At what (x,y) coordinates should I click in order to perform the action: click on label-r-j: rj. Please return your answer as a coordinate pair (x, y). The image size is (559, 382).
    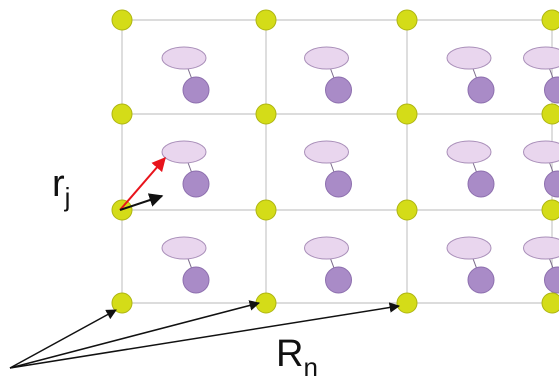
    Looking at the image, I should click on (61, 187).